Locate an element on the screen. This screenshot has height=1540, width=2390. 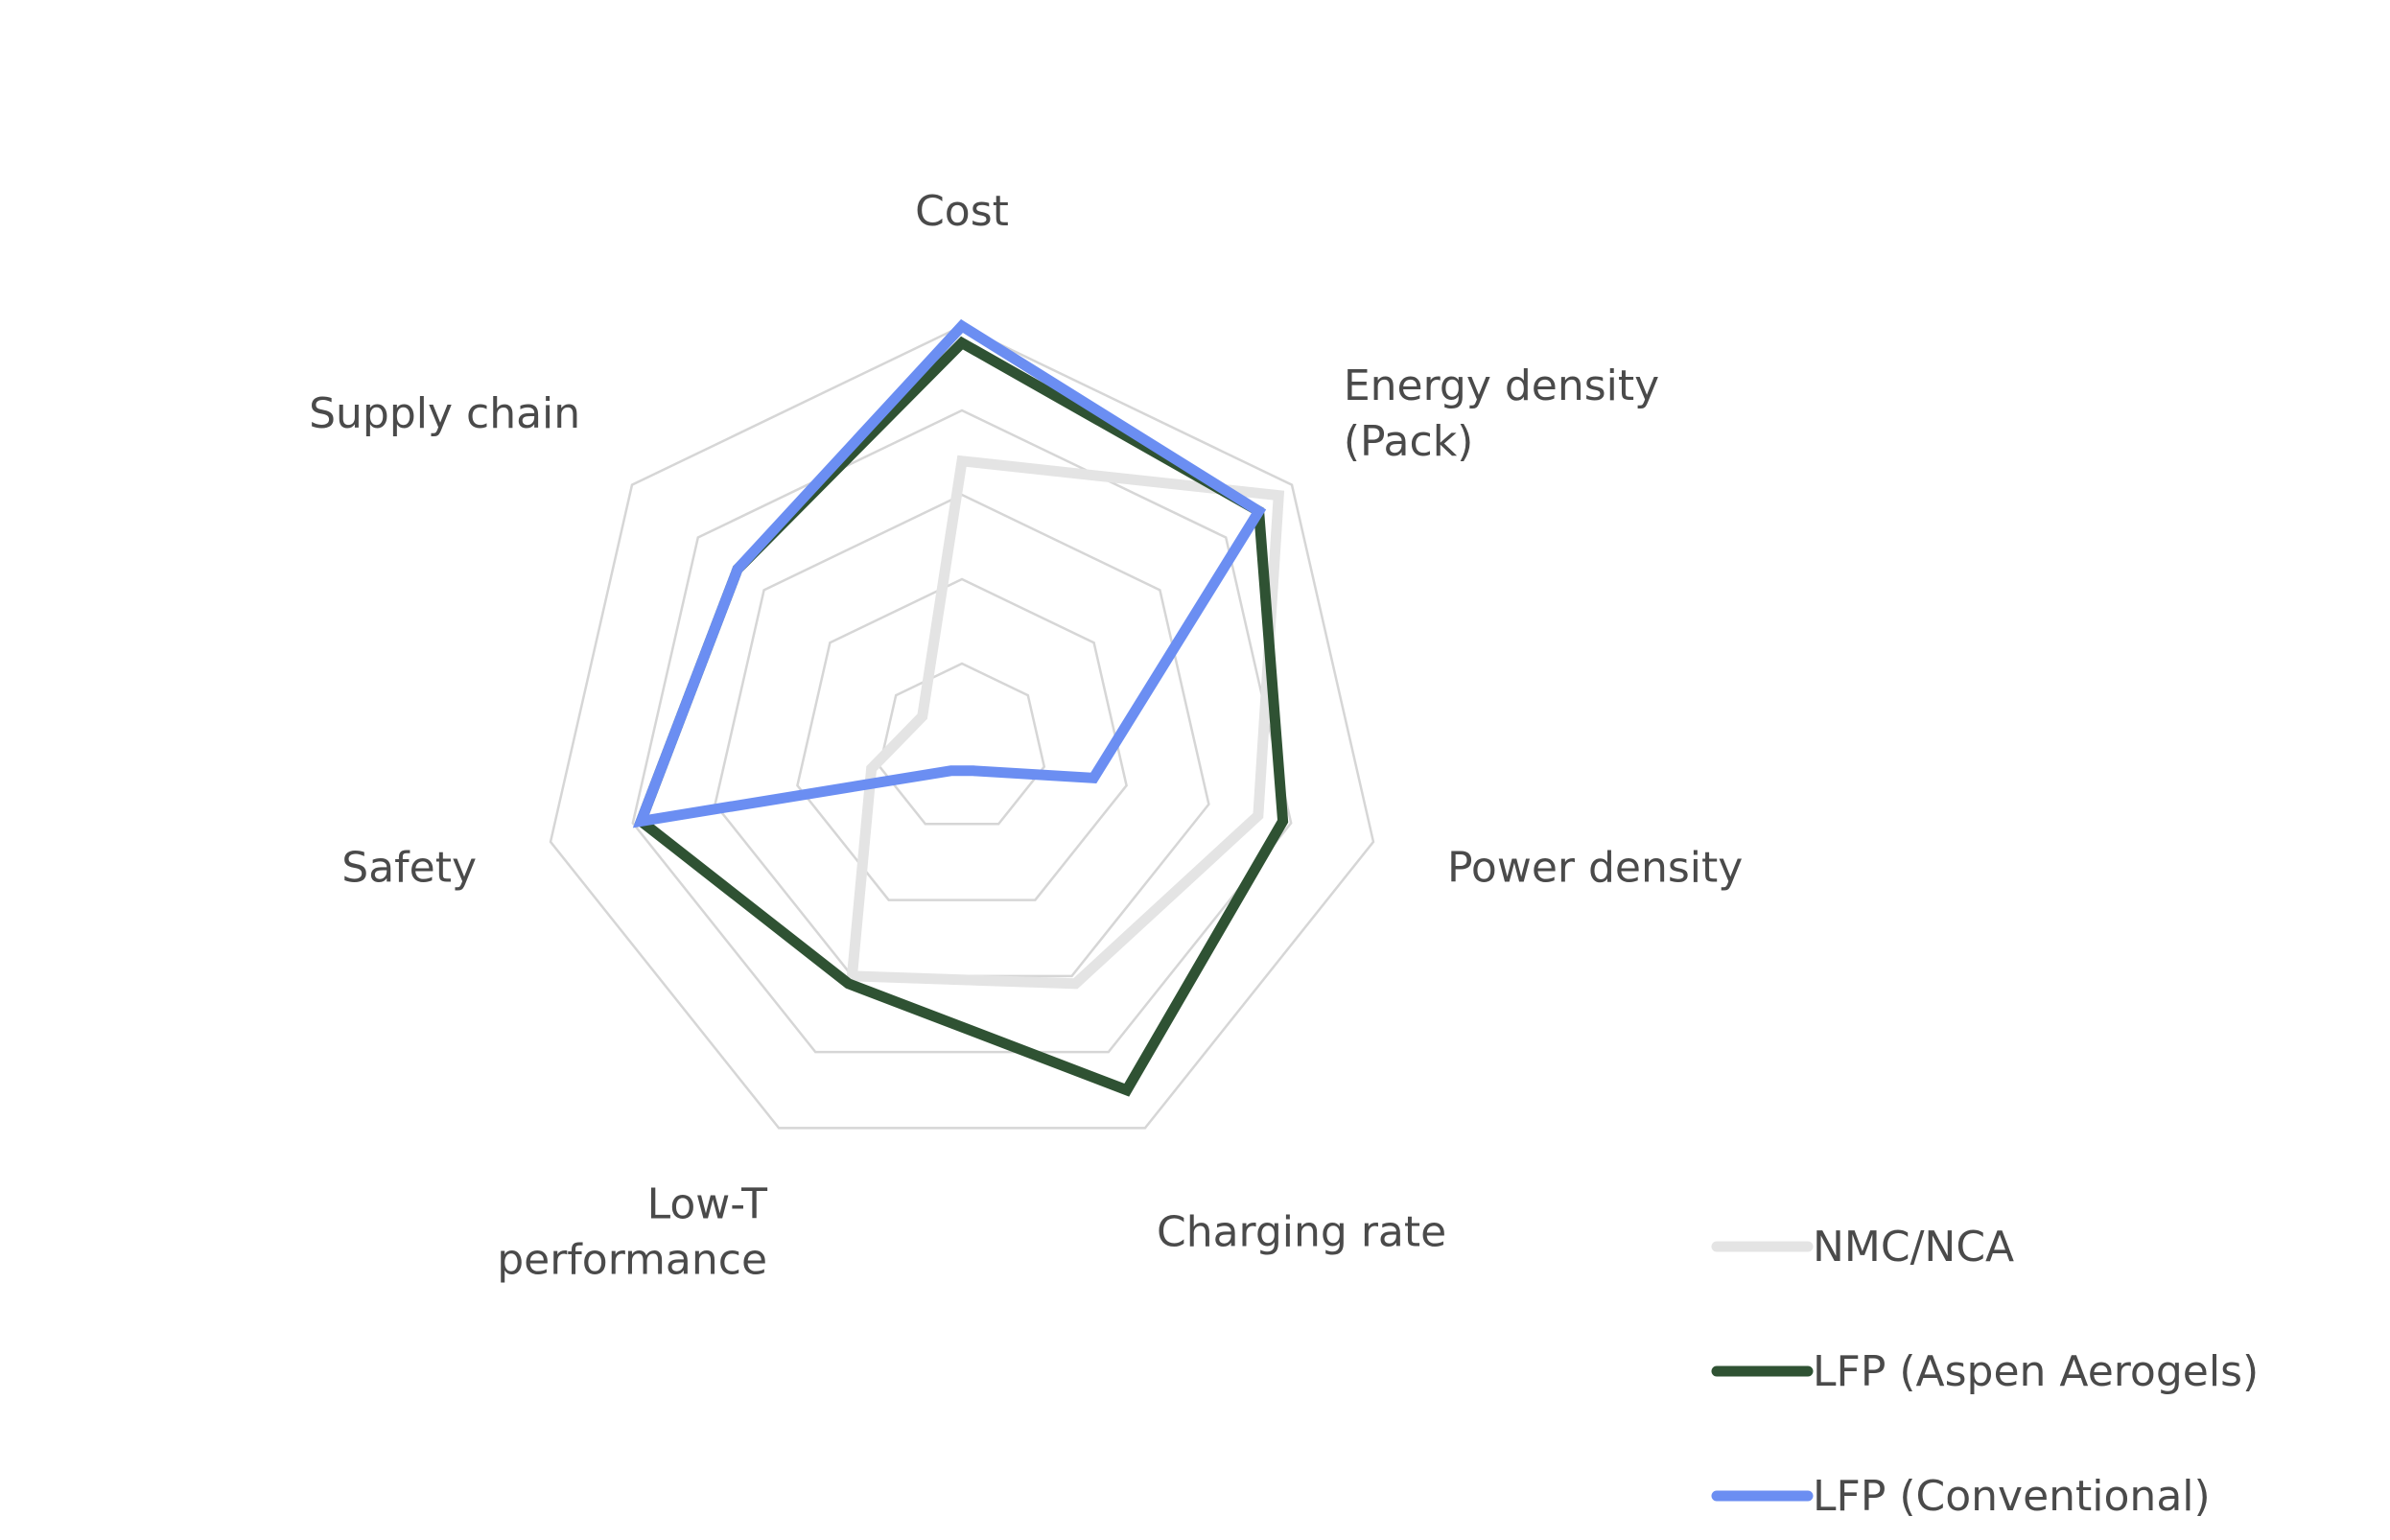
axis-label-line: Power density is located at coordinates (1595, 868).